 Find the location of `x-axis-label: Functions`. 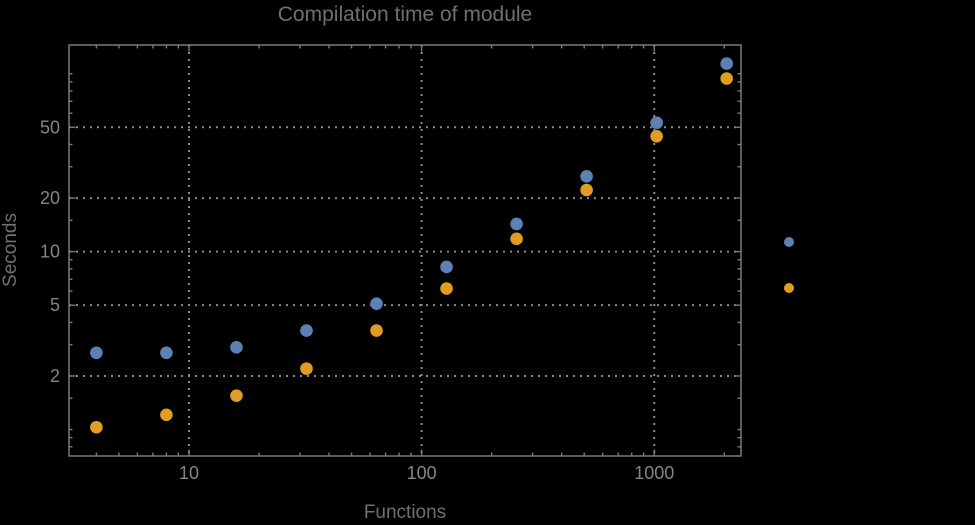

x-axis-label: Functions is located at coordinates (405, 512).